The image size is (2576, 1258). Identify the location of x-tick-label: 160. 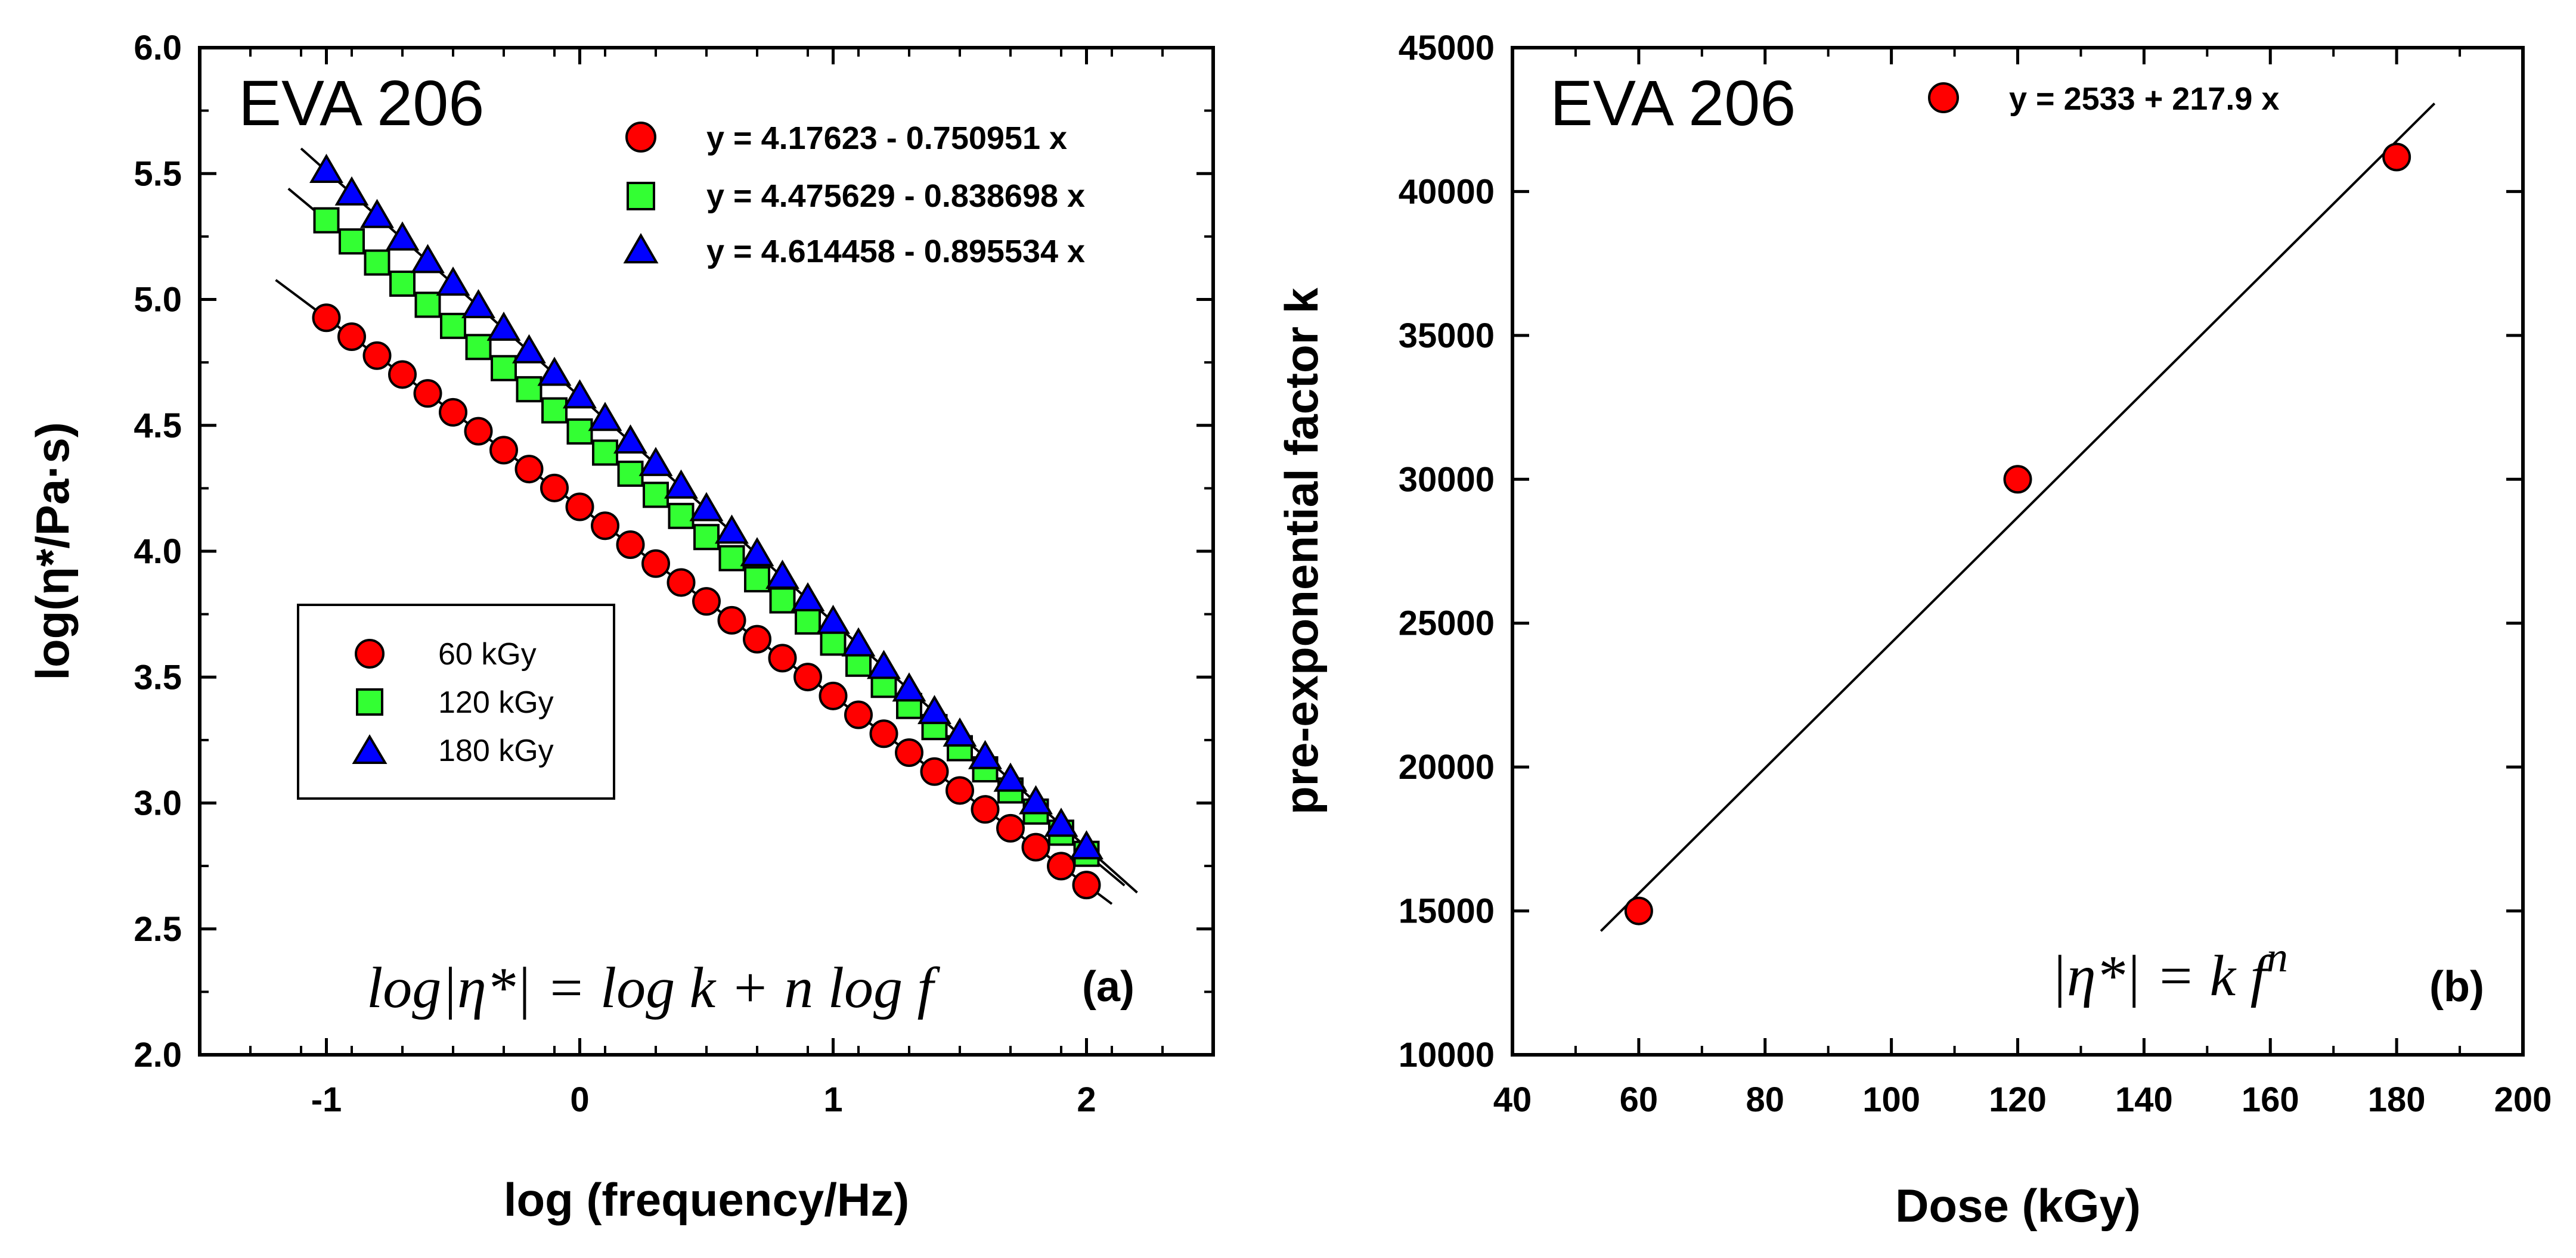
(2270, 1099).